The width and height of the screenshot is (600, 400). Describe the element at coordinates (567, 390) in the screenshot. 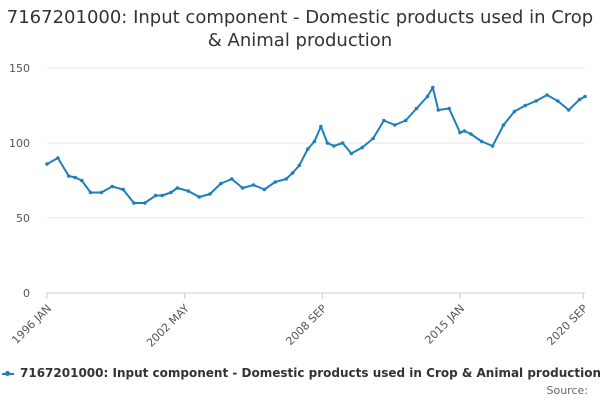

I see `source-label: Source:` at that location.